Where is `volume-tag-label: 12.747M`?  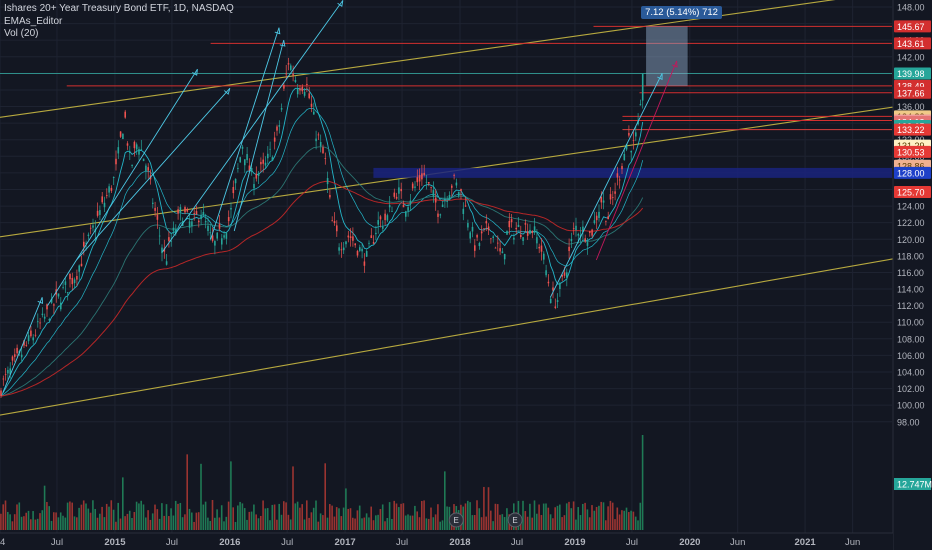
volume-tag-label: 12.747M is located at coordinates (914, 485).